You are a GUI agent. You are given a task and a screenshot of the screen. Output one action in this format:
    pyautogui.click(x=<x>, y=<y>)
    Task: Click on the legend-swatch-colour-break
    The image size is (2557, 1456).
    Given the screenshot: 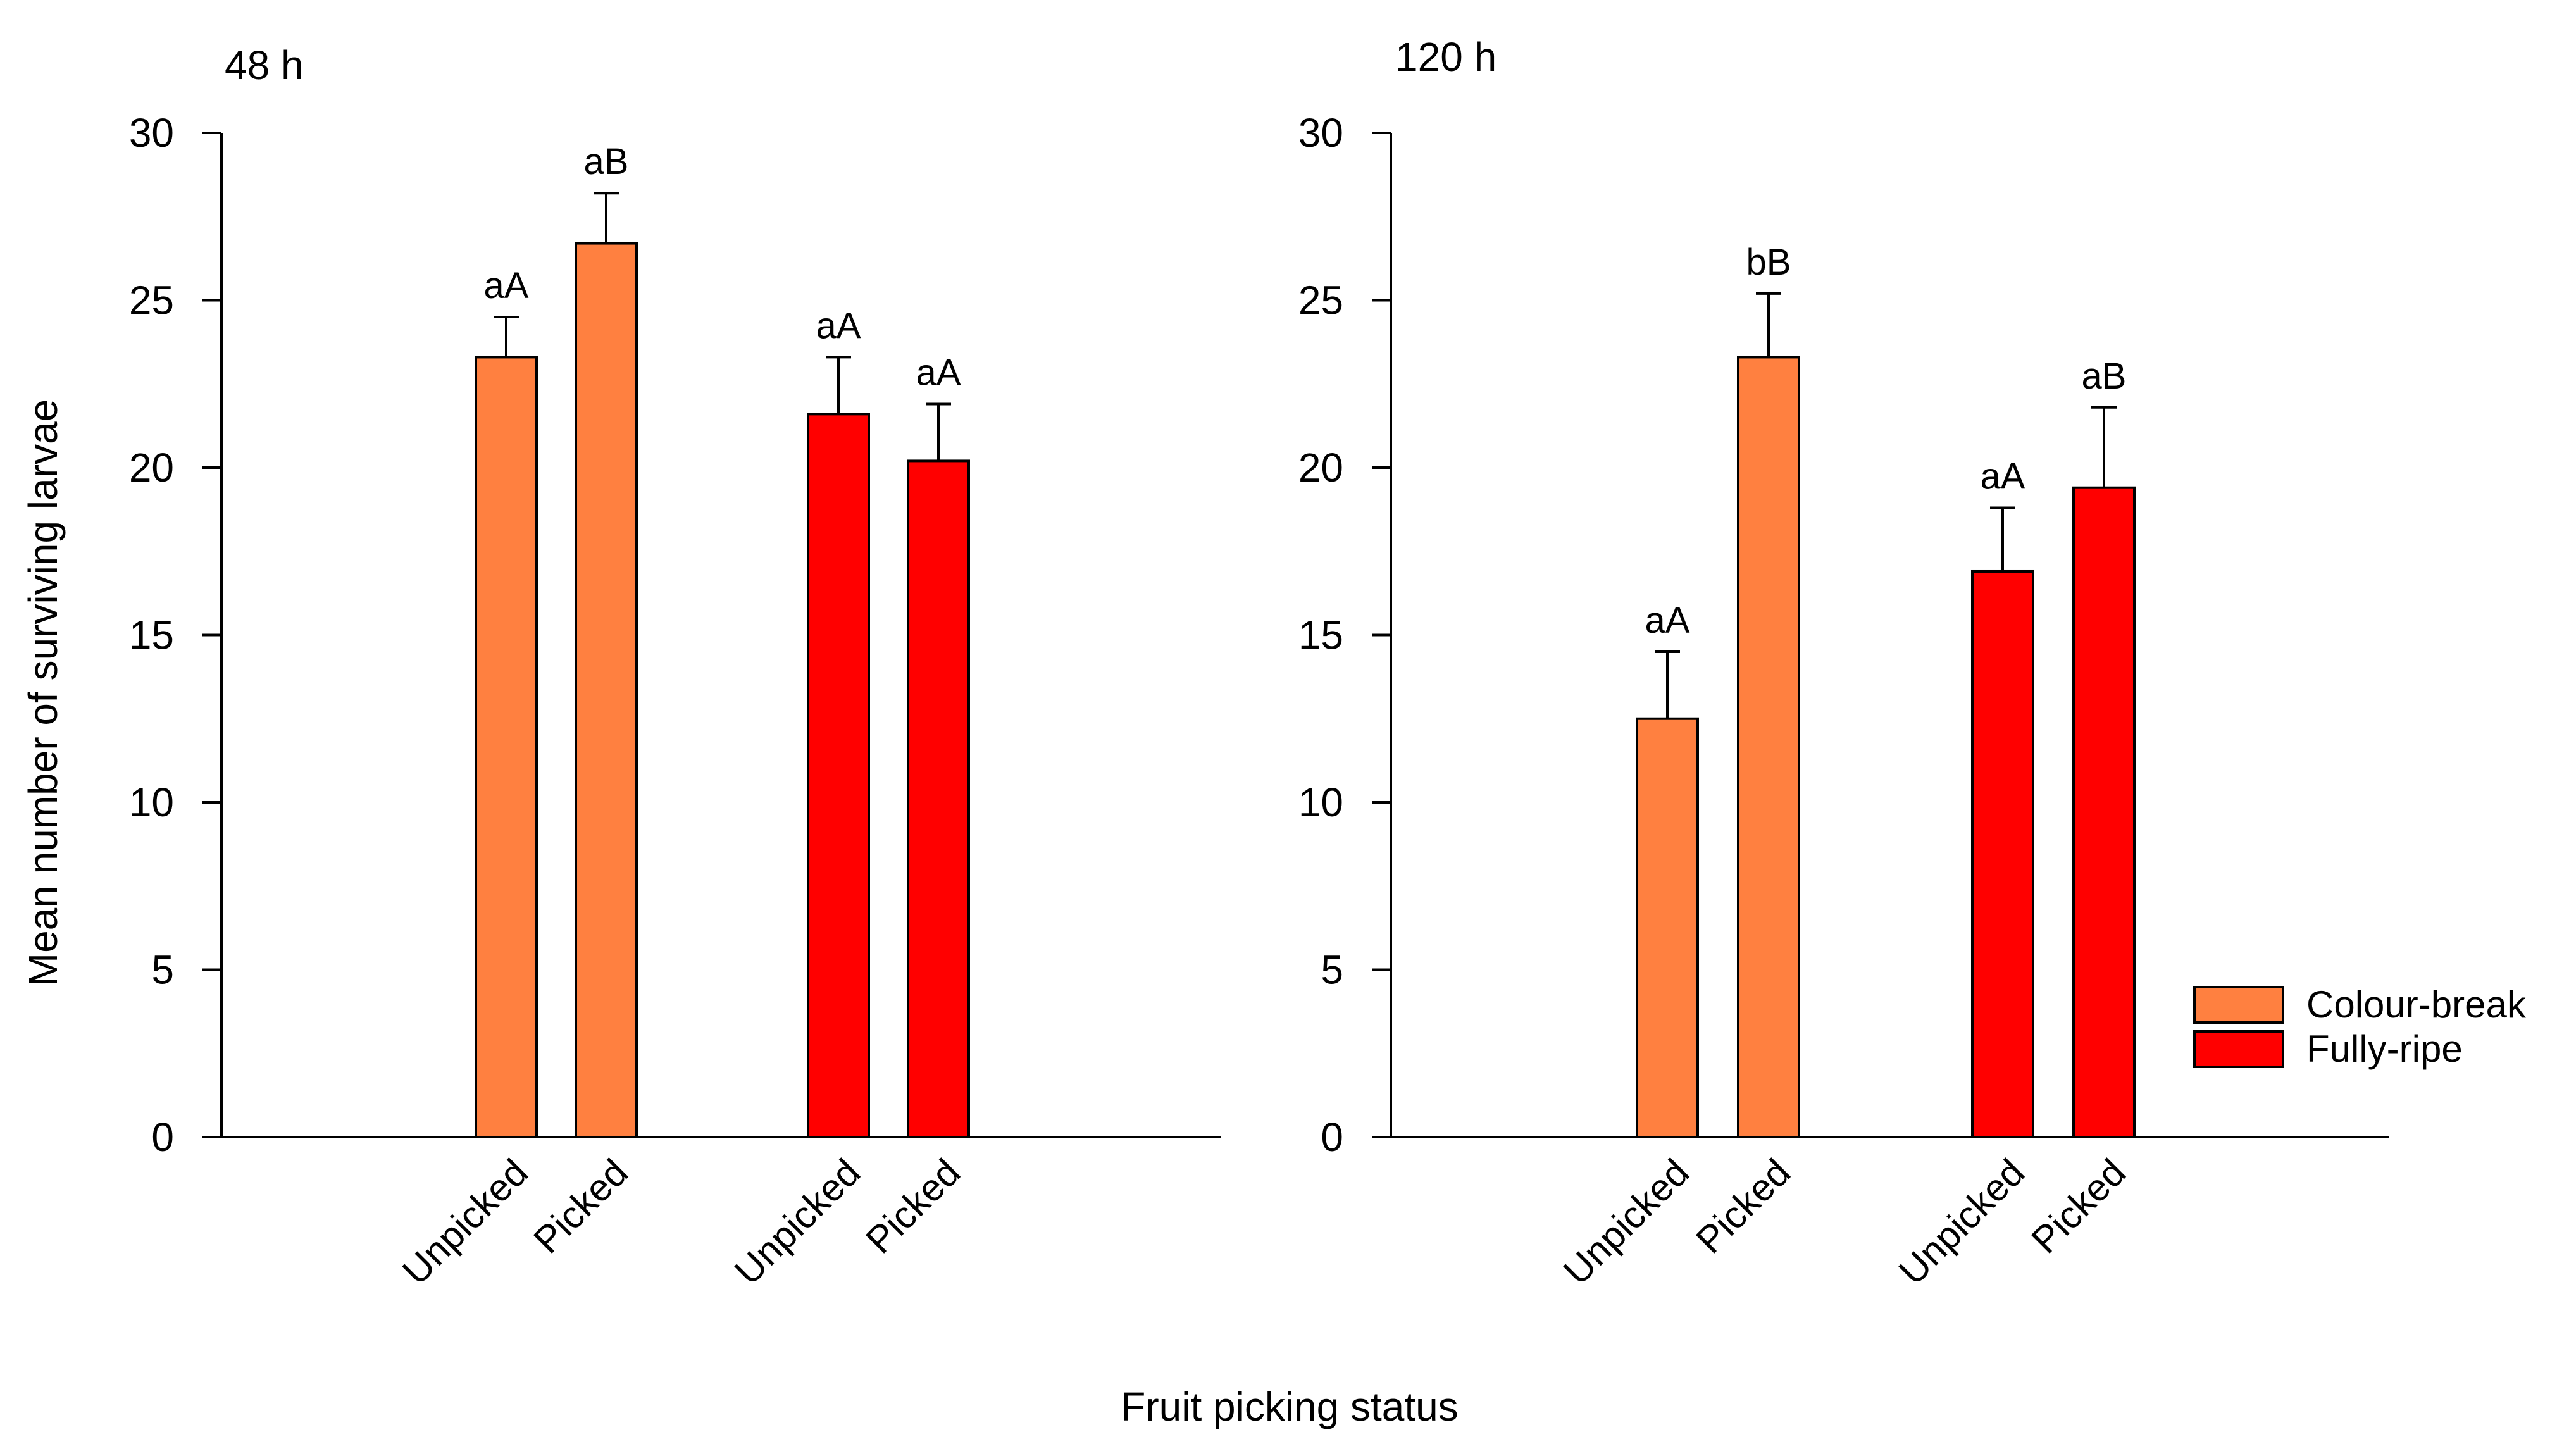 What is the action you would take?
    pyautogui.click(x=2238, y=1005)
    